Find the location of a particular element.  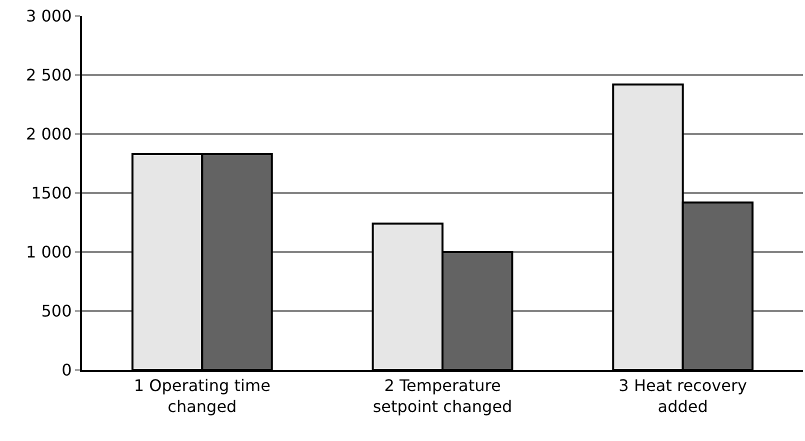

y-tick-label: 1500 is located at coordinates (51, 193).